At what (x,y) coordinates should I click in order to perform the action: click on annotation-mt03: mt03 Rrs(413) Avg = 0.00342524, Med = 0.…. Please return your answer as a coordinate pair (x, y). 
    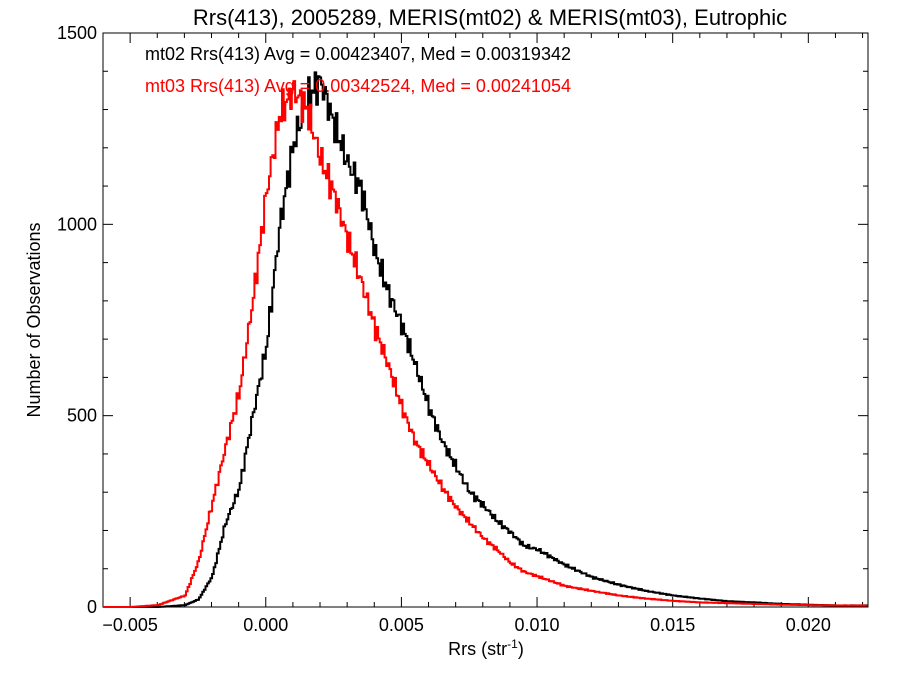
    Looking at the image, I should click on (358, 86).